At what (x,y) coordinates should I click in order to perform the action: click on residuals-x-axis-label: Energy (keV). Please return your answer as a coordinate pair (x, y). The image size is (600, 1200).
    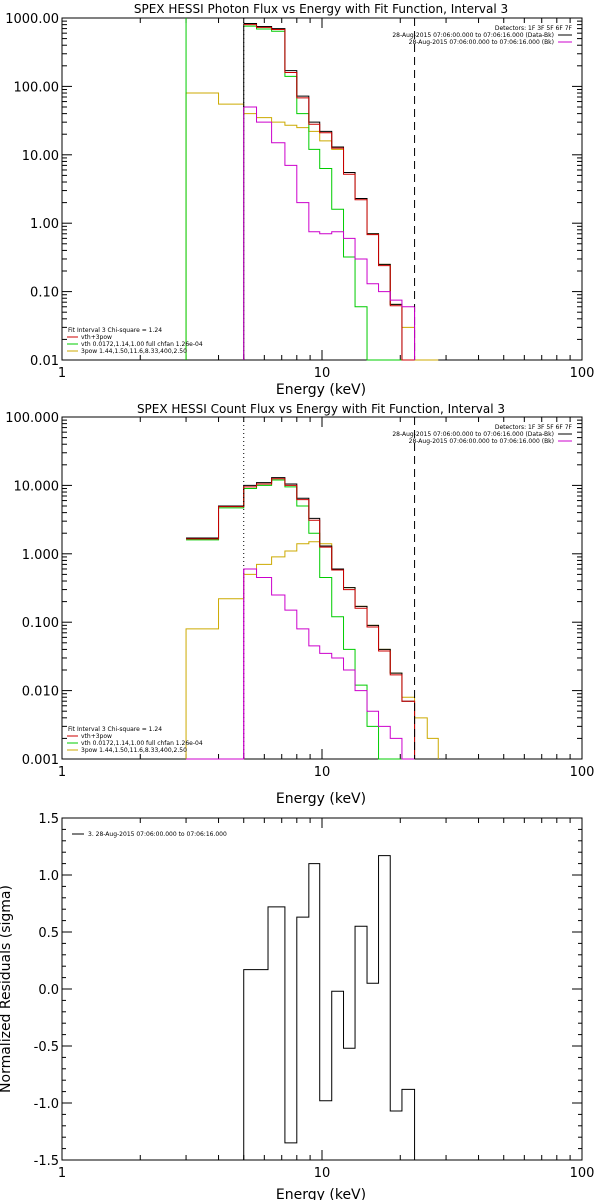
    Looking at the image, I should click on (321, 1193).